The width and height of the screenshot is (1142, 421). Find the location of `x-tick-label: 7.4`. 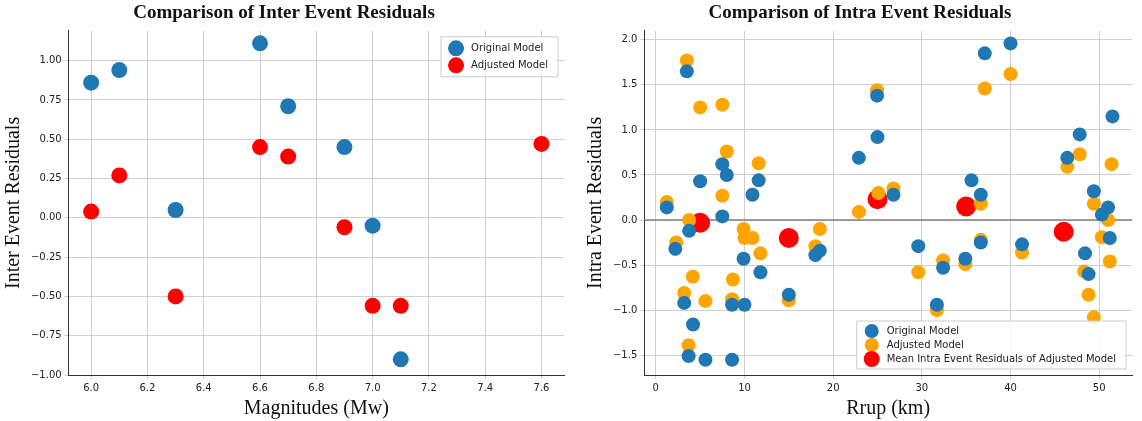

x-tick-label: 7.4 is located at coordinates (485, 387).